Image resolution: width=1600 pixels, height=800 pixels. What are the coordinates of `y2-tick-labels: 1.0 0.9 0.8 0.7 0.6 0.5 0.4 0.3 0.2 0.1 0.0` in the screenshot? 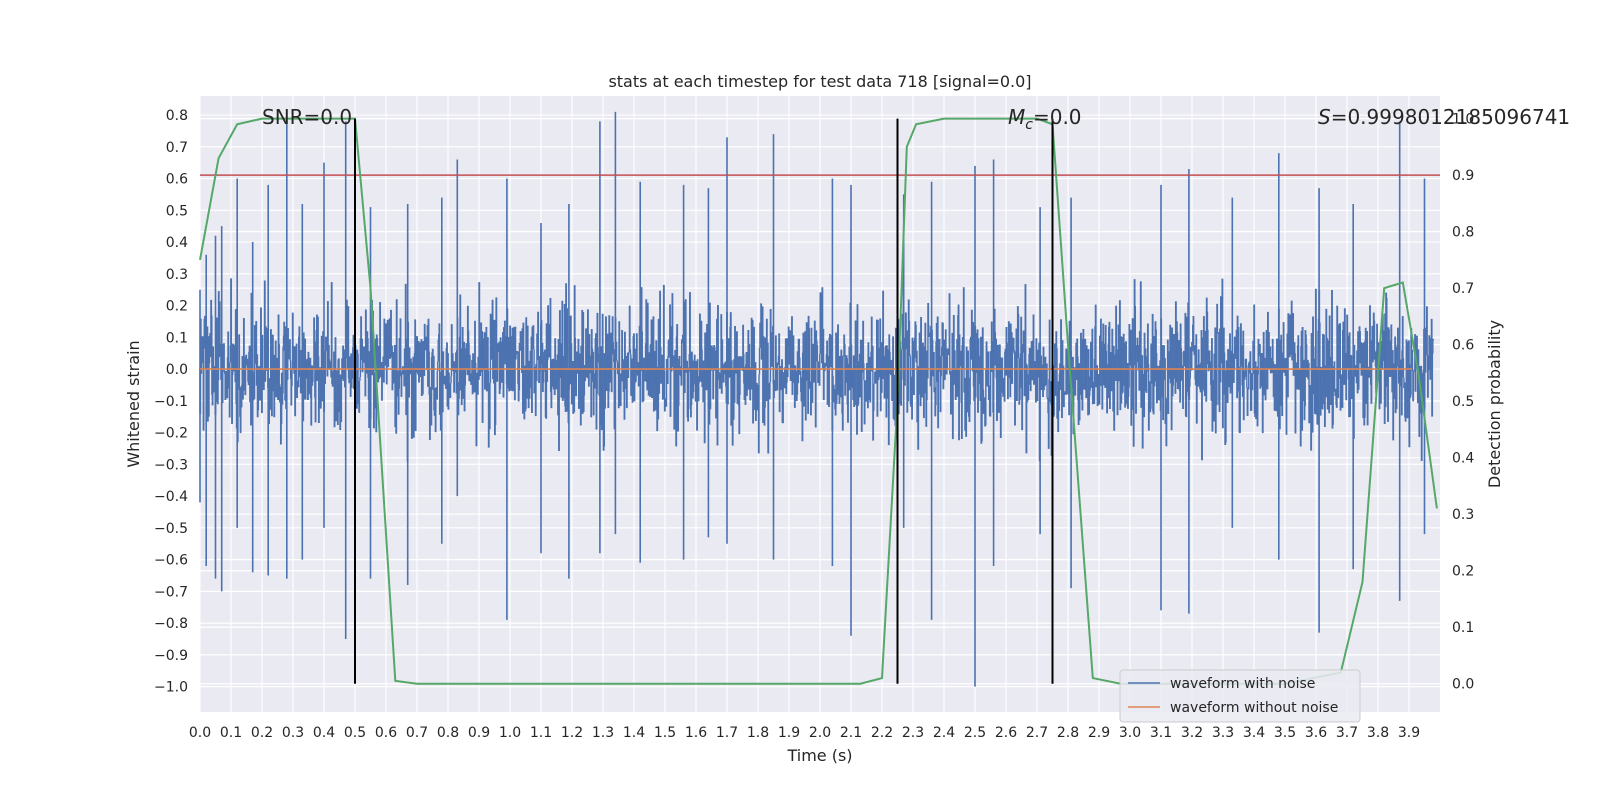 It's located at (1463, 402).